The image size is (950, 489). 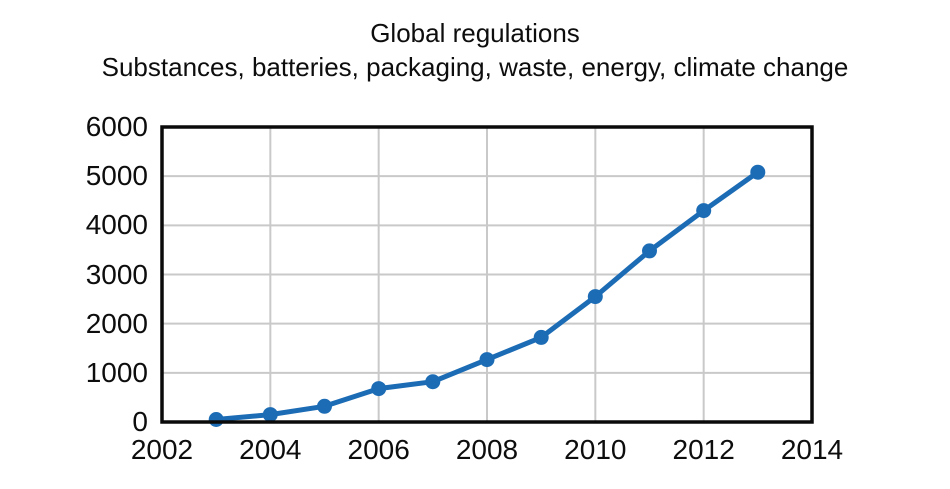 I want to click on y-tick-label: 6000, so click(x=116, y=126).